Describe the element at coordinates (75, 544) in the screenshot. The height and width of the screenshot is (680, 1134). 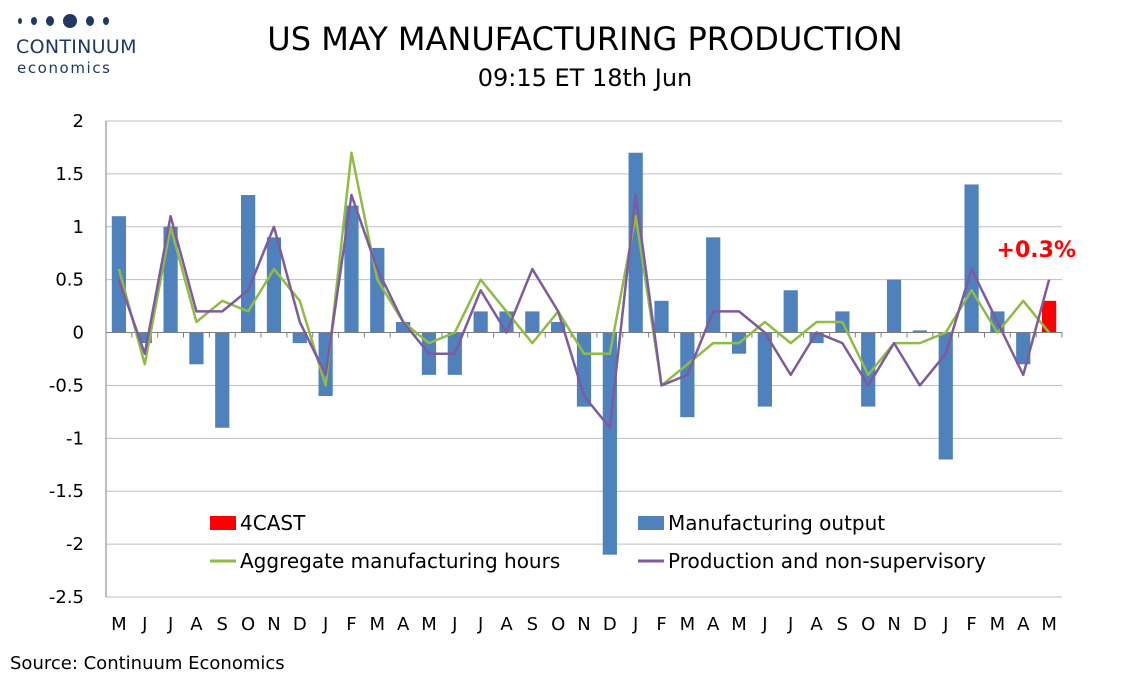
I see `y-tick-label: -2` at that location.